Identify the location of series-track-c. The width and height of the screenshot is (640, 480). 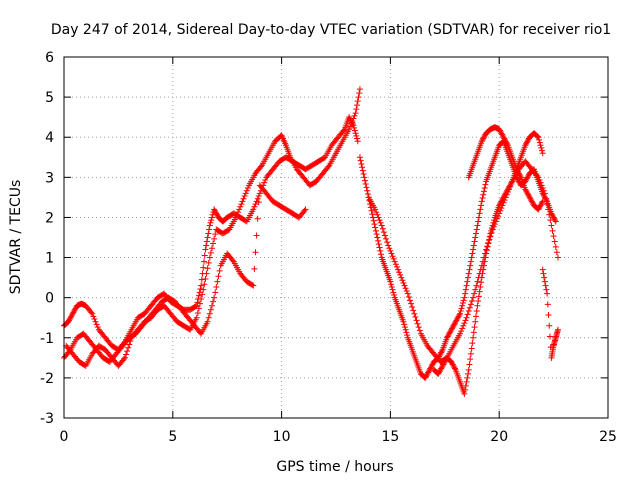
(185, 273).